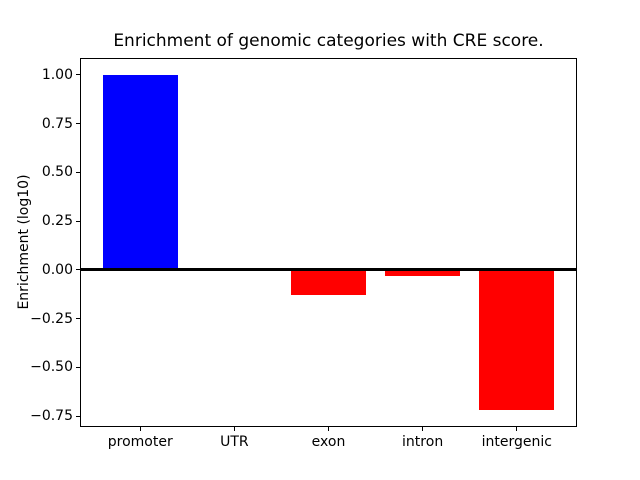 The height and width of the screenshot is (480, 640). What do you see at coordinates (234, 442) in the screenshot?
I see `x-tick-label-UTR: UTR` at bounding box center [234, 442].